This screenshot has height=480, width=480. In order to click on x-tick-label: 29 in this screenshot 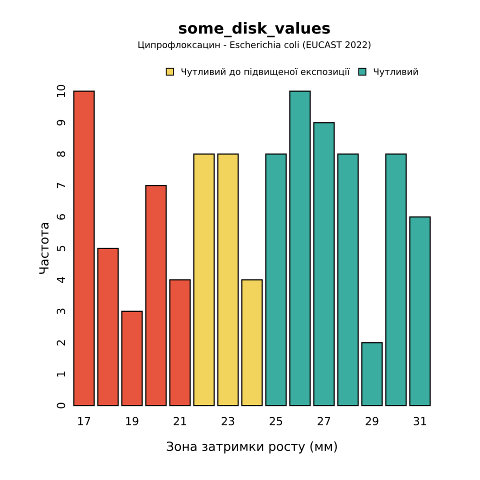, I will do `click(372, 421)`.